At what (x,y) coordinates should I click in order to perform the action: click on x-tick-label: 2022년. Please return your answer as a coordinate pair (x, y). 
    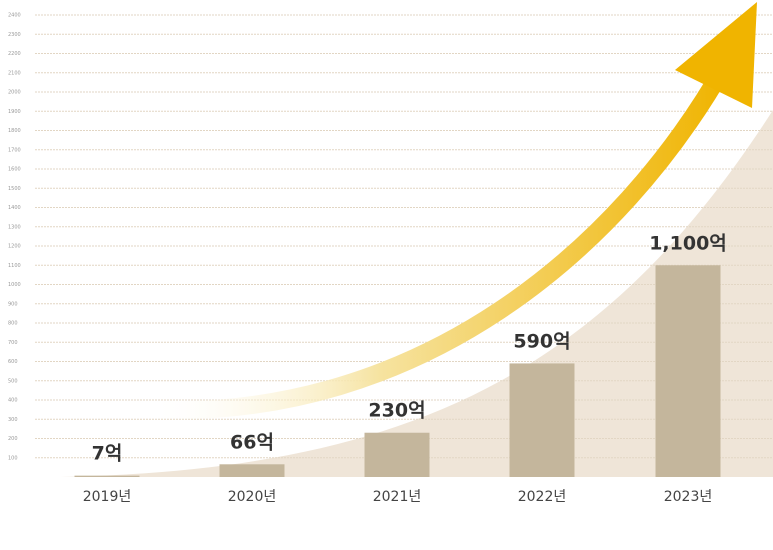
    Looking at the image, I should click on (542, 497).